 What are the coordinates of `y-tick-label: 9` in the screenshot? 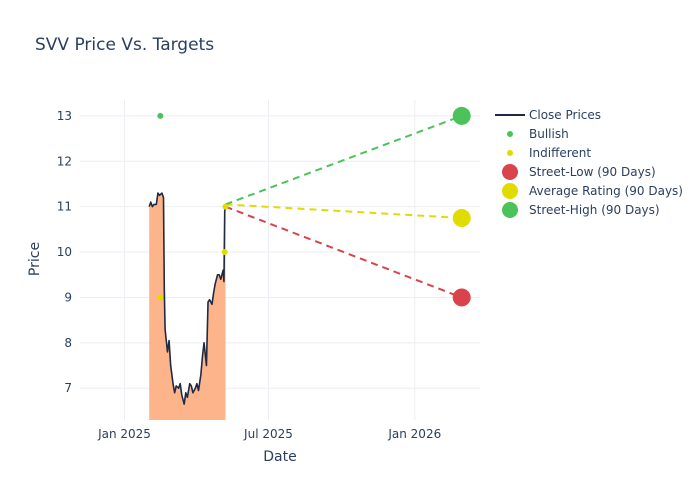 It's located at (68, 297).